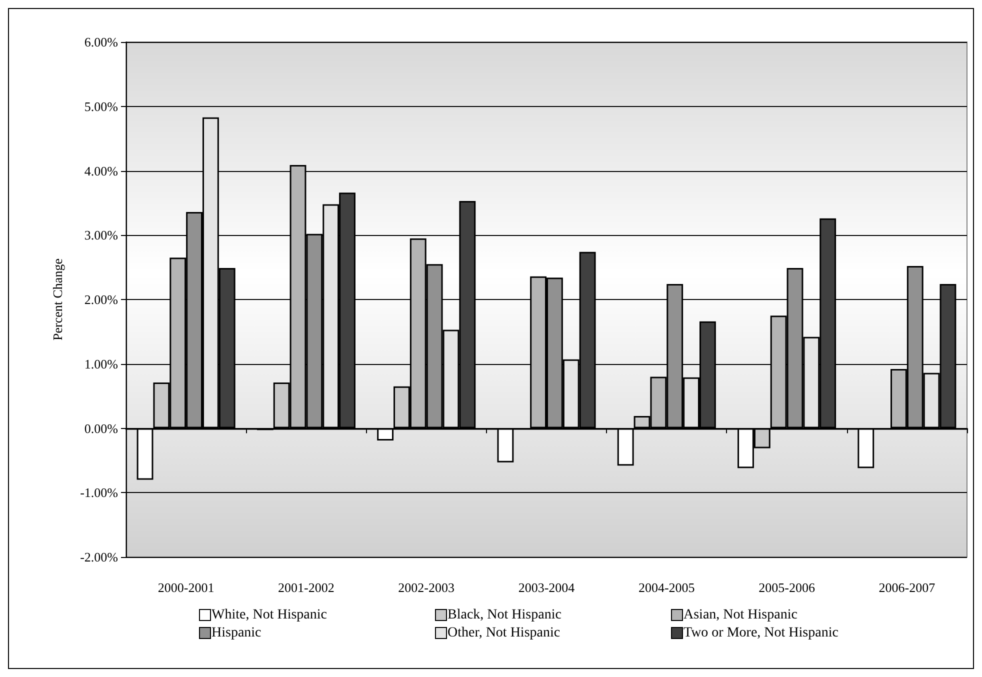 Image resolution: width=982 pixels, height=677 pixels. What do you see at coordinates (505, 615) in the screenshot?
I see `legend-label: Black, Not Hispanic` at bounding box center [505, 615].